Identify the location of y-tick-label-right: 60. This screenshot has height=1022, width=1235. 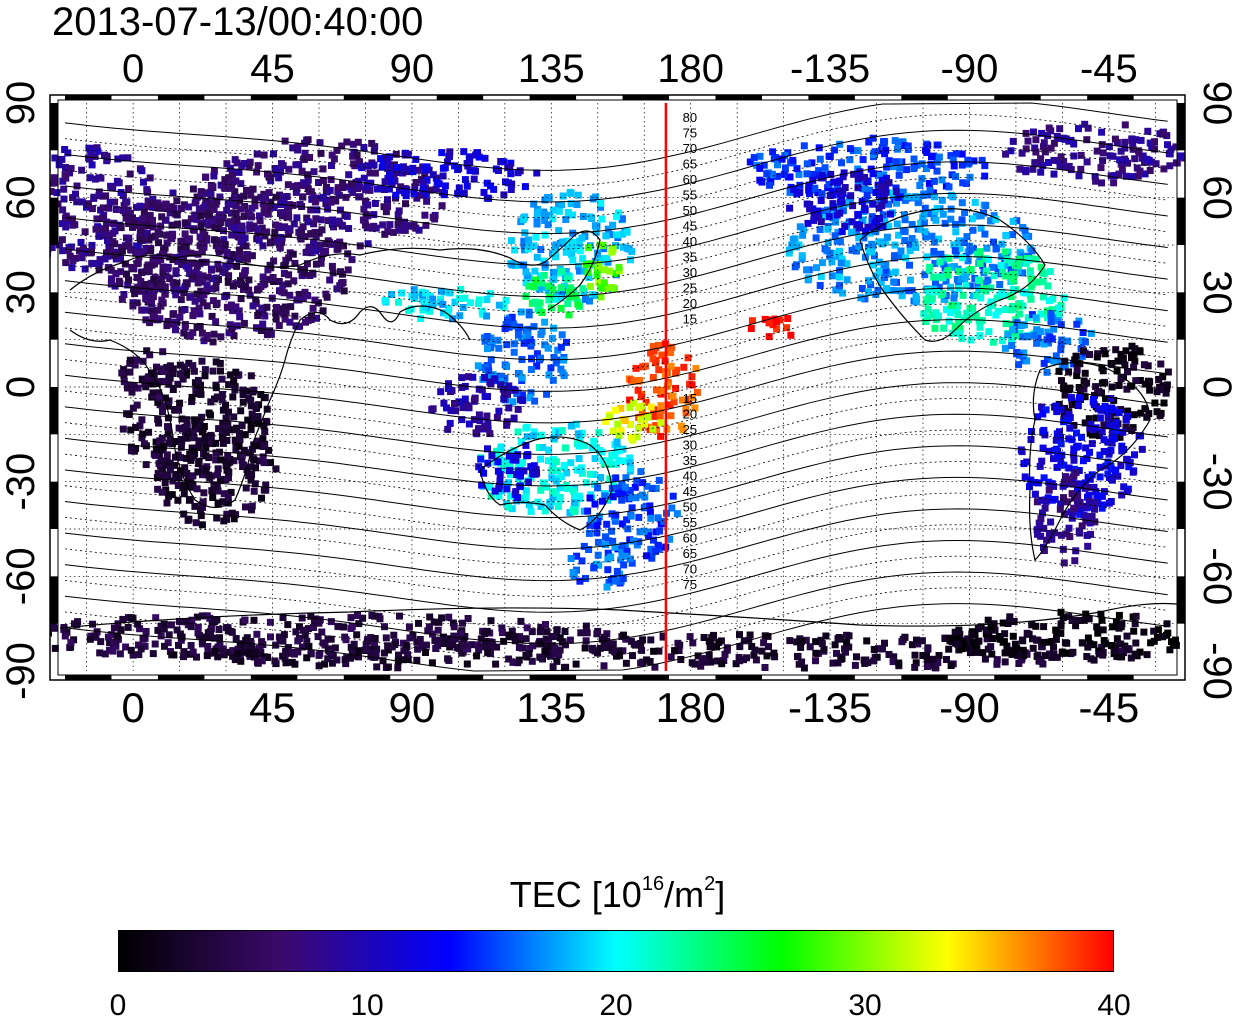
(1215, 197).